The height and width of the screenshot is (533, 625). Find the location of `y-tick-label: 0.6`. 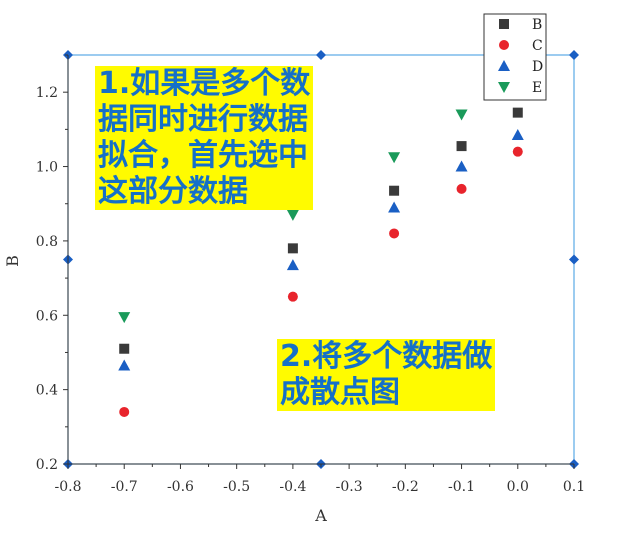

y-tick-label: 0.6 is located at coordinates (47, 316).